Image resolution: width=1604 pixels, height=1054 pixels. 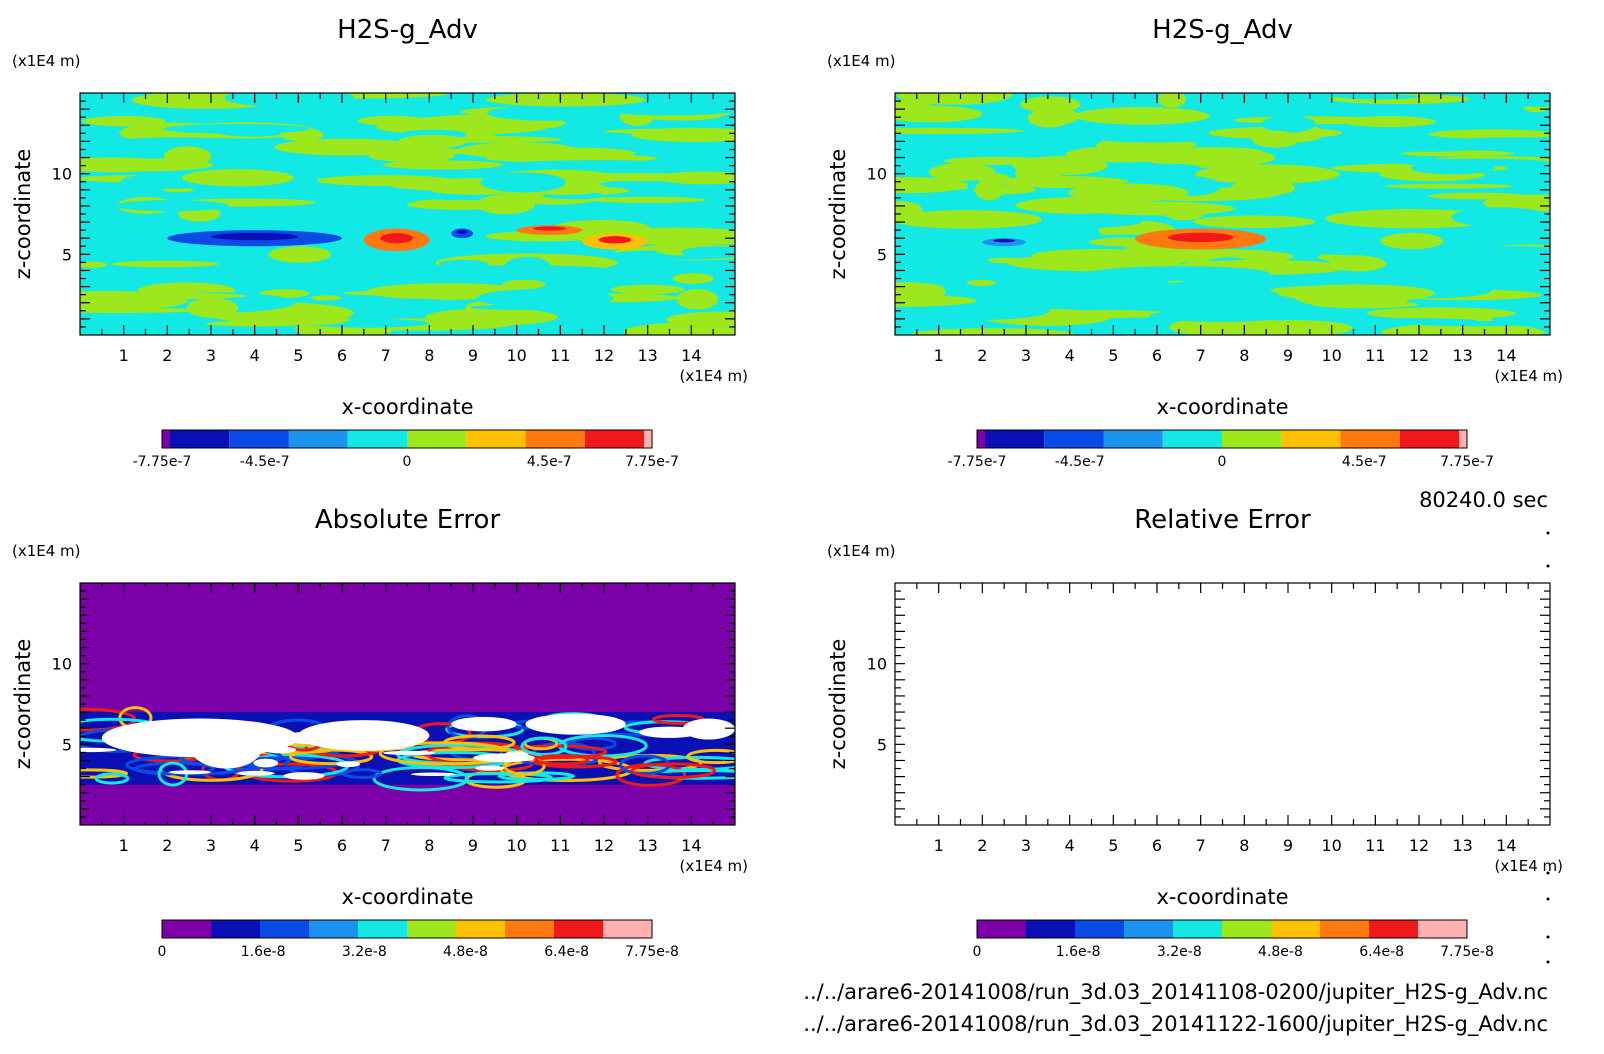 I want to click on x-tick-label: 6, so click(x=1157, y=355).